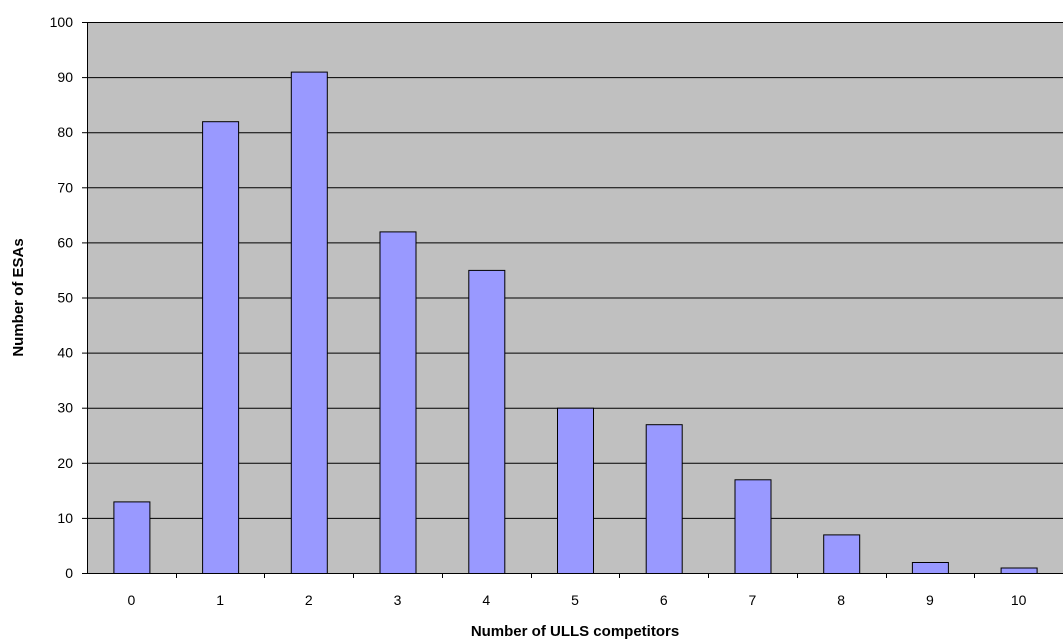  Describe the element at coordinates (841, 600) in the screenshot. I see `x-tick-label: 8` at that location.